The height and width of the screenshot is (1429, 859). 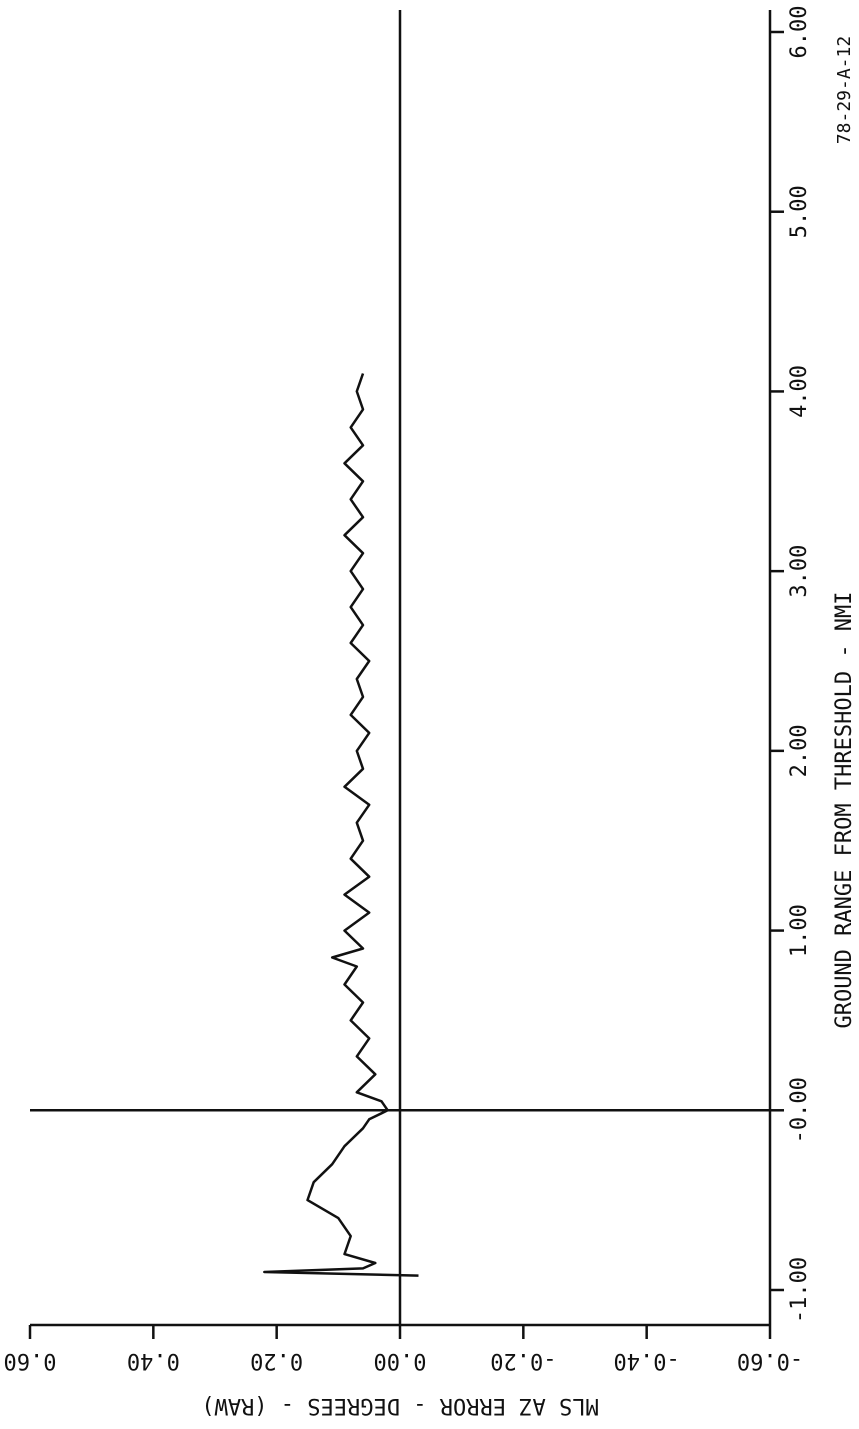 What do you see at coordinates (799, 211) in the screenshot?
I see `x-tick-label: 5.00` at bounding box center [799, 211].